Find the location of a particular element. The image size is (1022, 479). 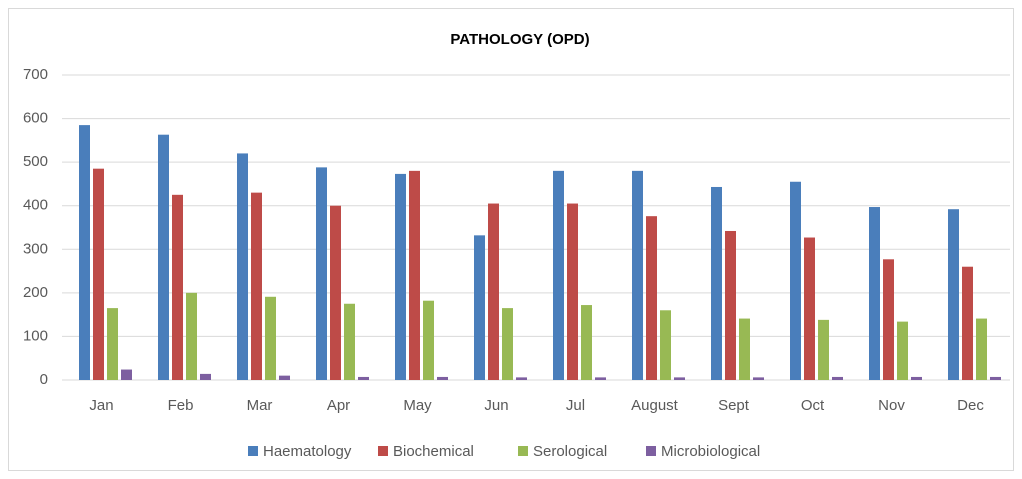

y-tick-label: 300 is located at coordinates (35, 248).